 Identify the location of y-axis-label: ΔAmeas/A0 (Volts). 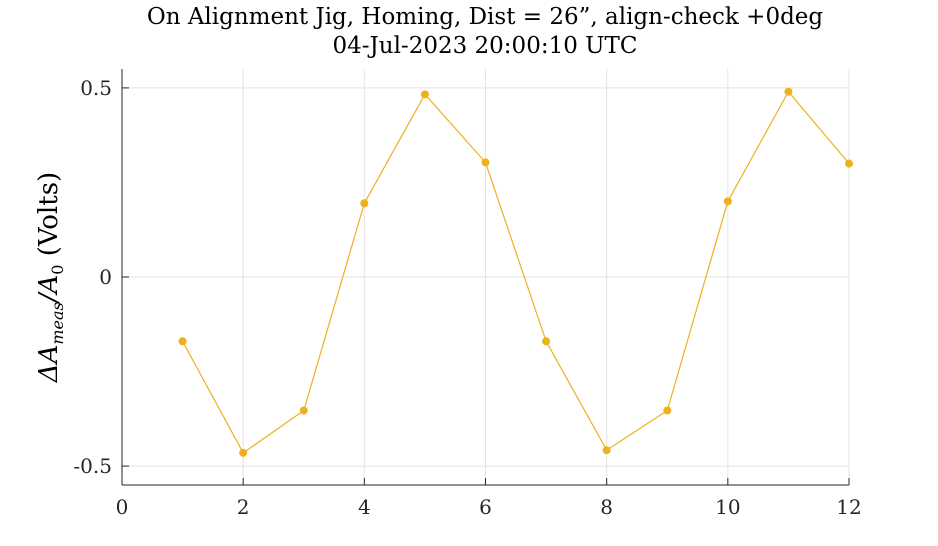
(50, 277).